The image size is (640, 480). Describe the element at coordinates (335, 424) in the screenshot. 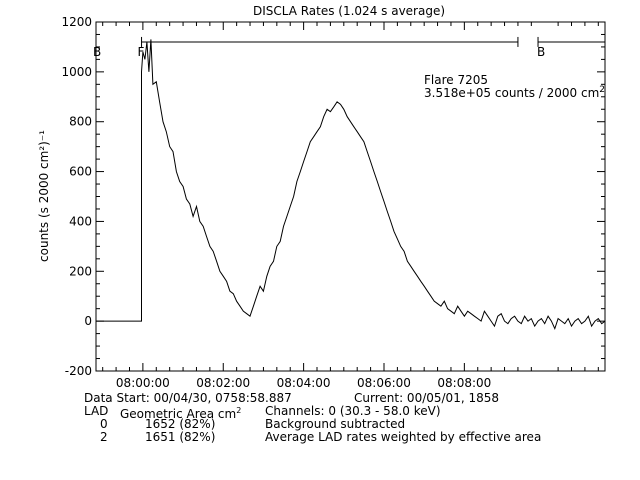

I see `row-0-note: Background subtracted` at that location.